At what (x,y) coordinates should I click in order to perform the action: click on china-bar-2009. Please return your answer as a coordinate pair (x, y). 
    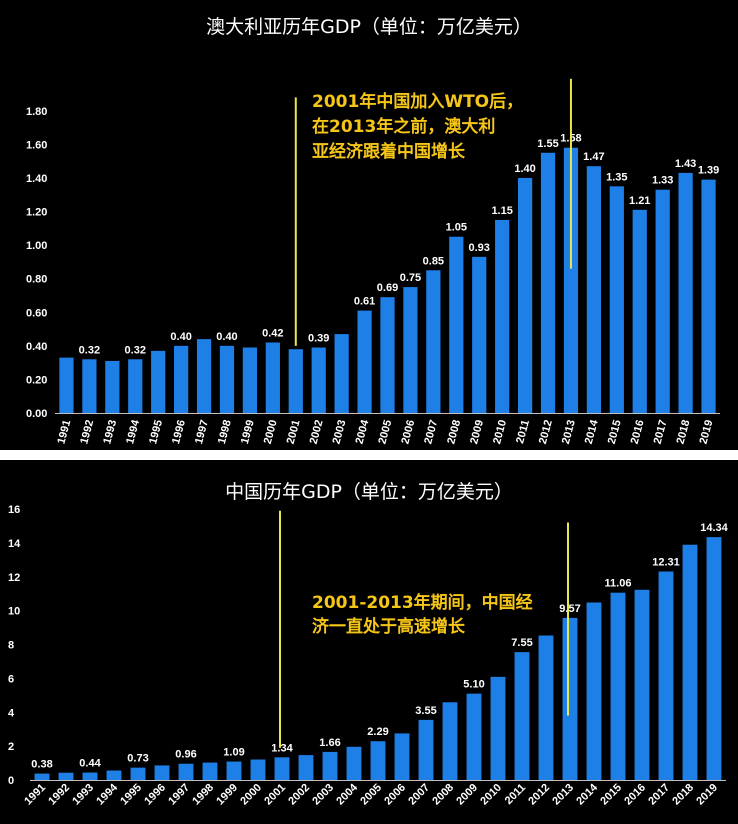
    Looking at the image, I should click on (474, 736).